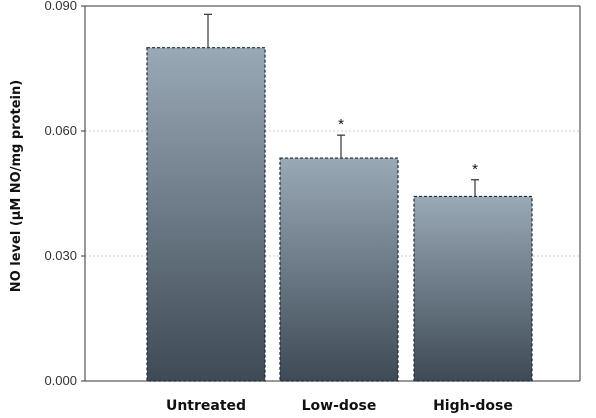 The width and height of the screenshot is (596, 418). I want to click on y-tick-label: 0.090, so click(60, 6).